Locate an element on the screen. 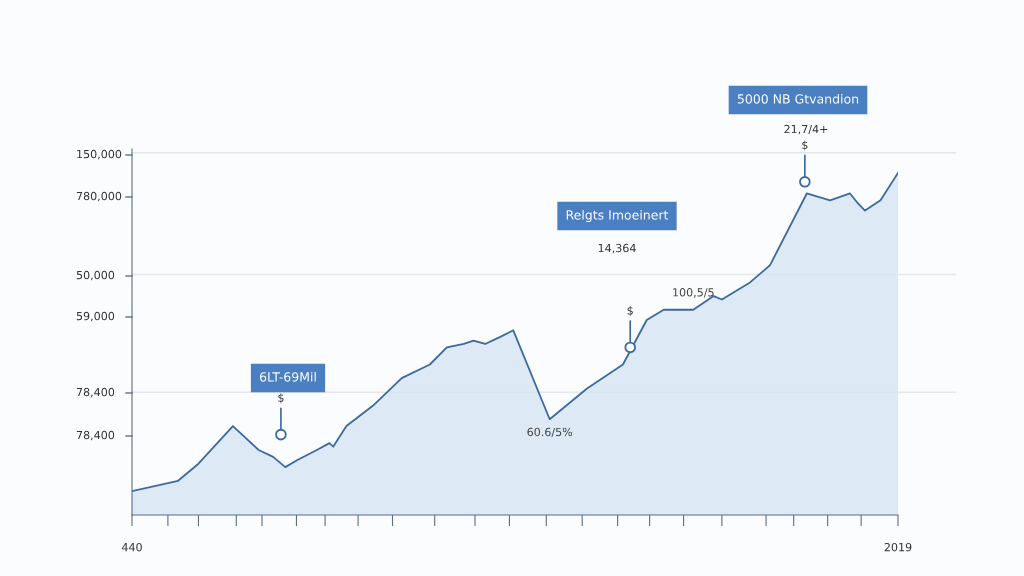  annotation: 6LT-69Mil is located at coordinates (287, 376).